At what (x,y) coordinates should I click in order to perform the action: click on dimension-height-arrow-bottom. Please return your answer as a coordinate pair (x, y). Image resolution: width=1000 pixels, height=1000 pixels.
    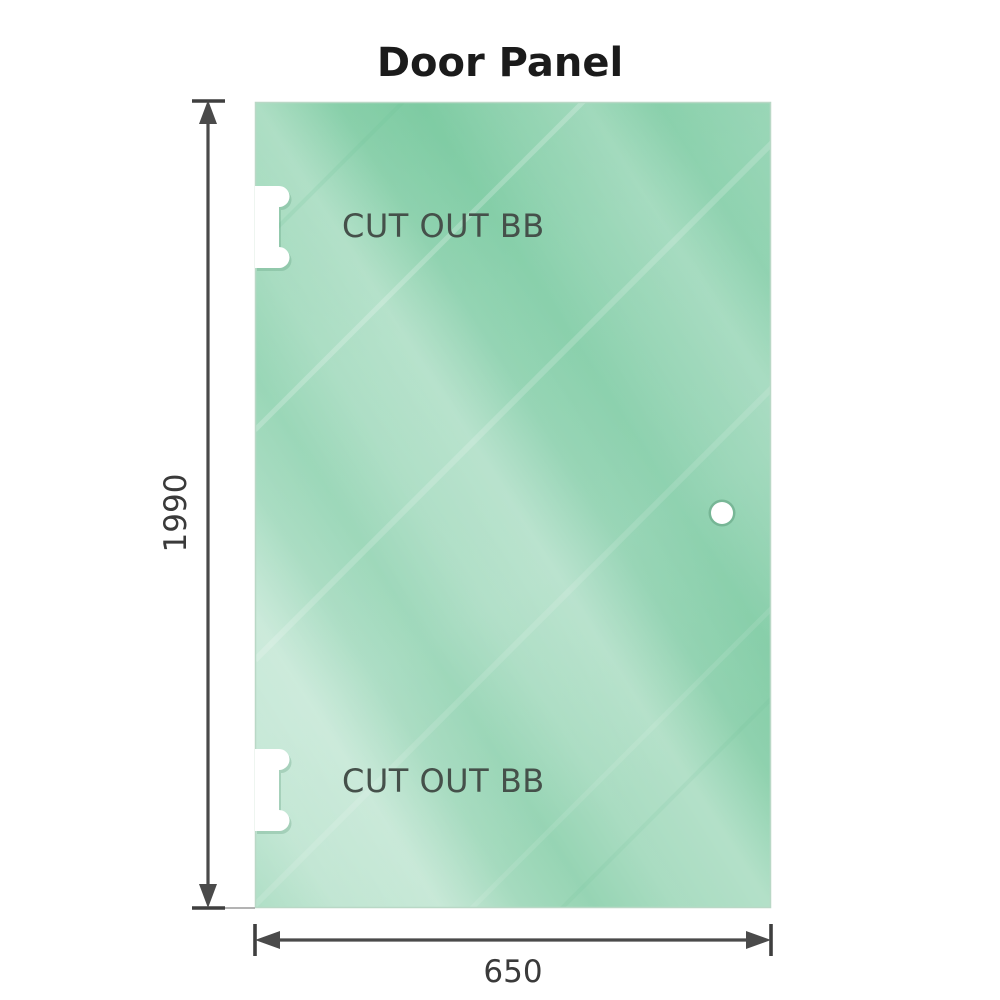
    Looking at the image, I should click on (208, 896).